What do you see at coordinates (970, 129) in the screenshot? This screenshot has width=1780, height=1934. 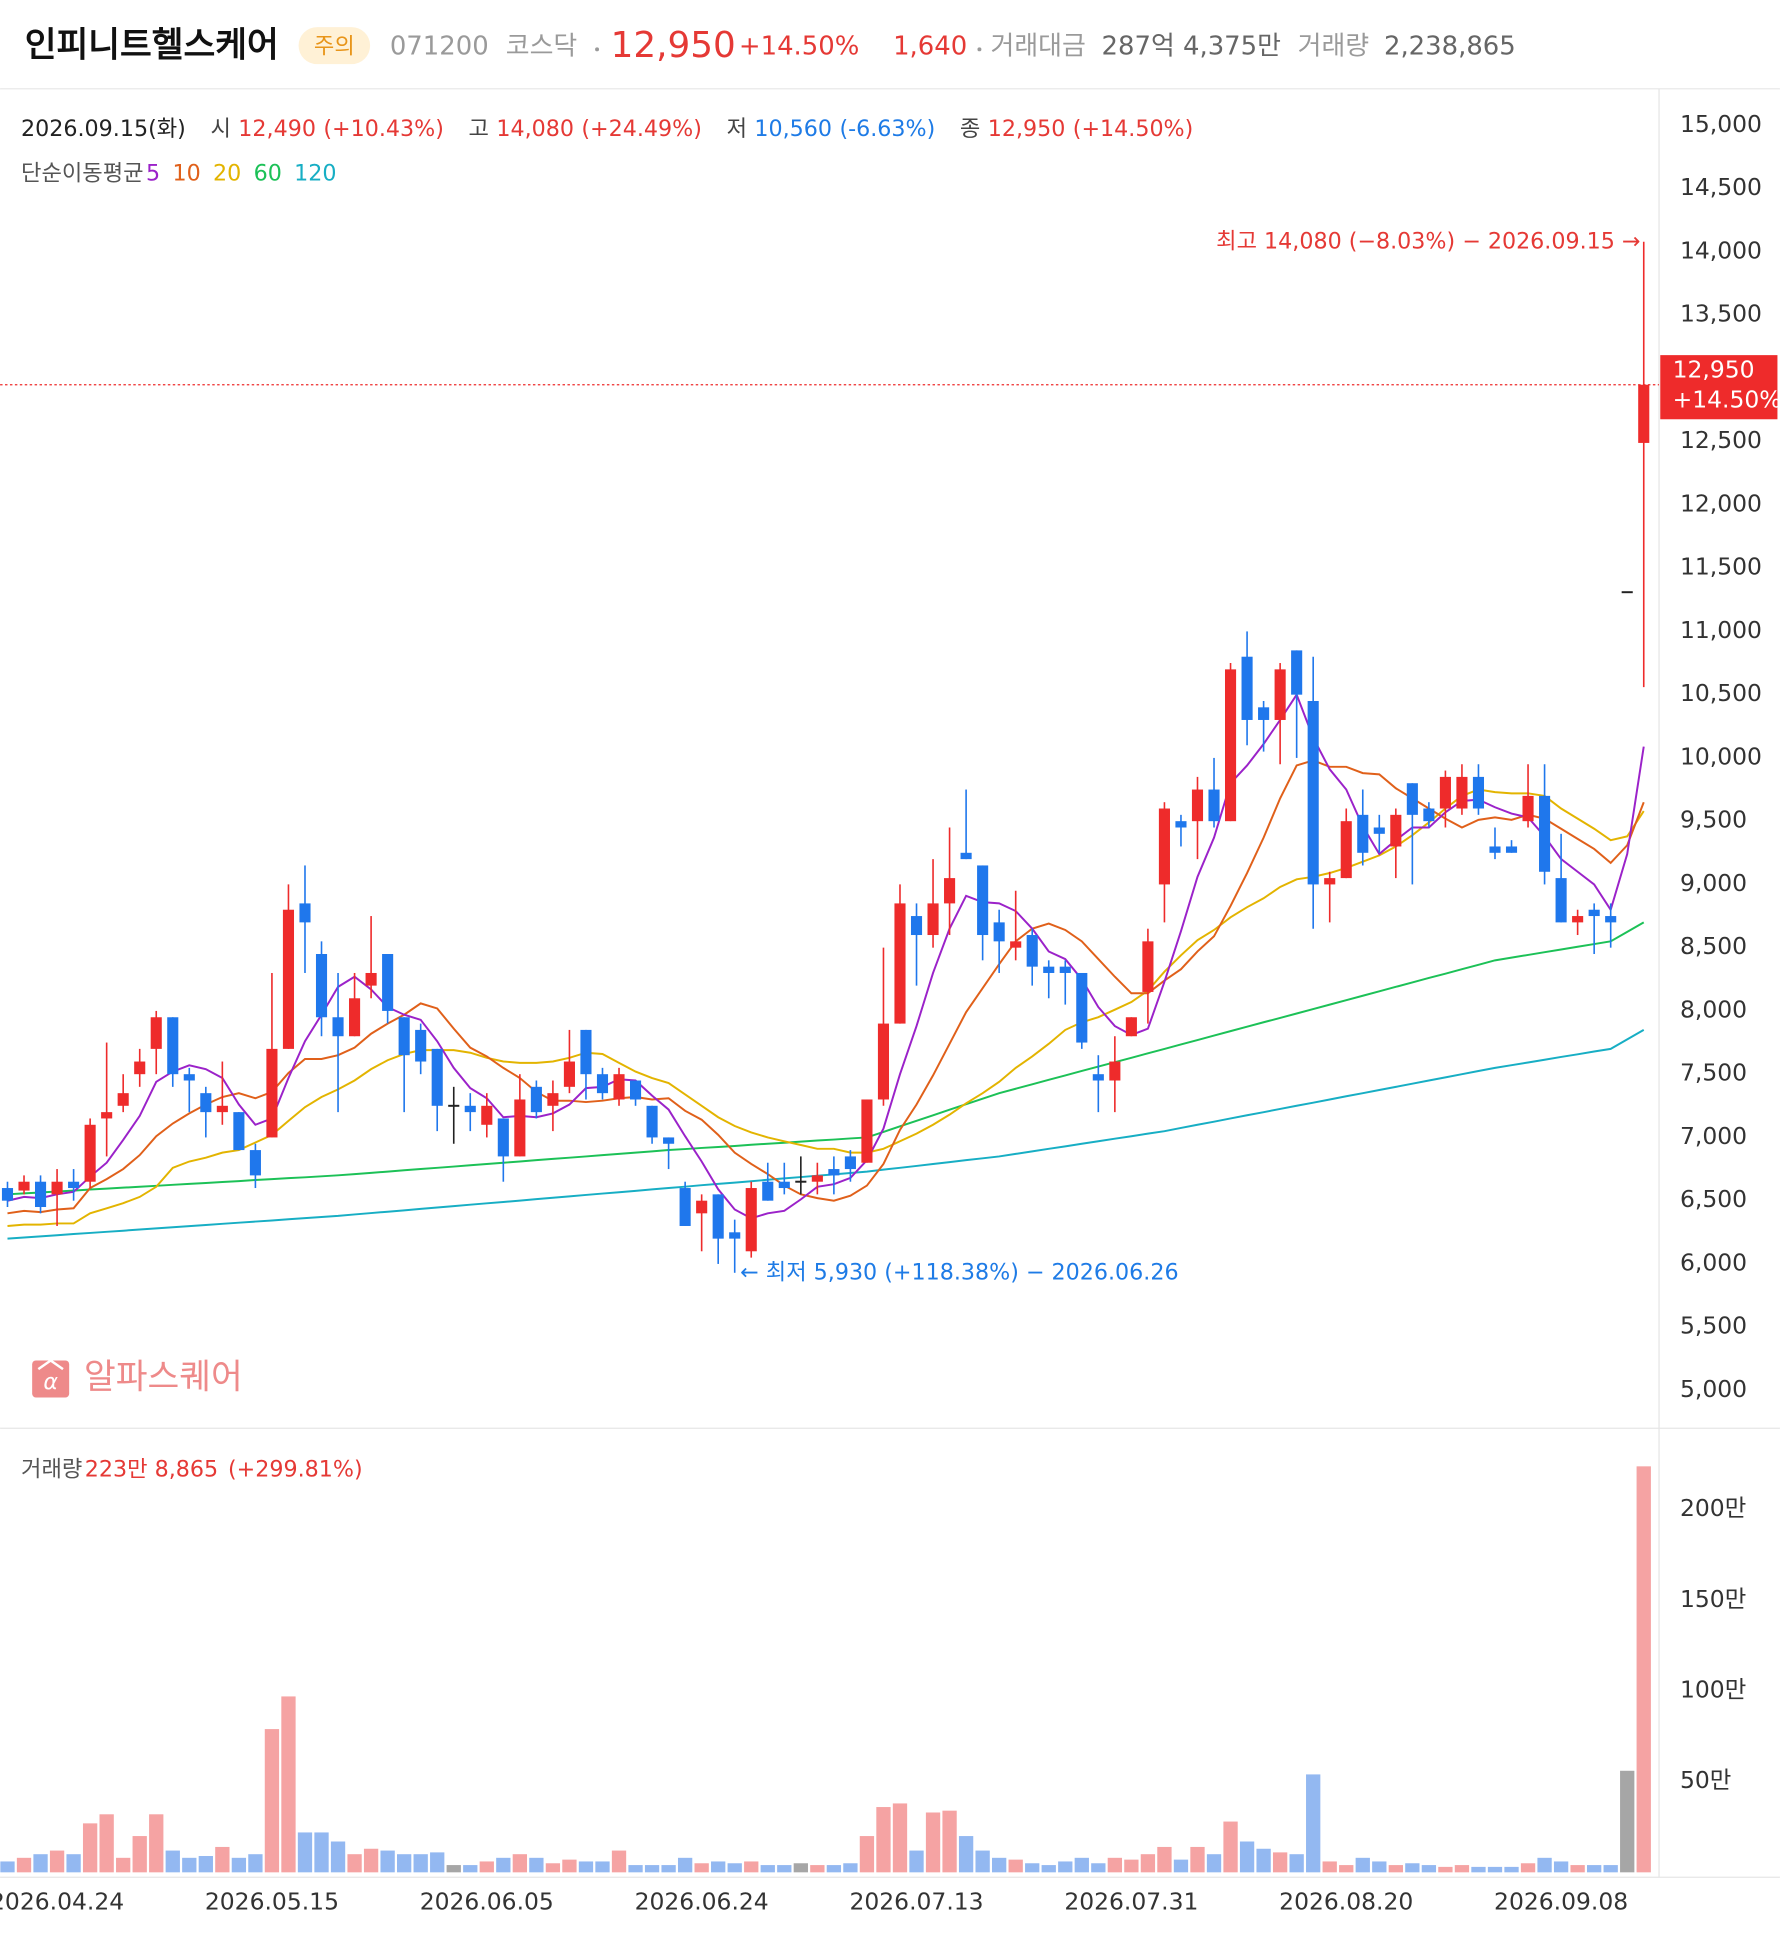 I see `info-label: 종` at bounding box center [970, 129].